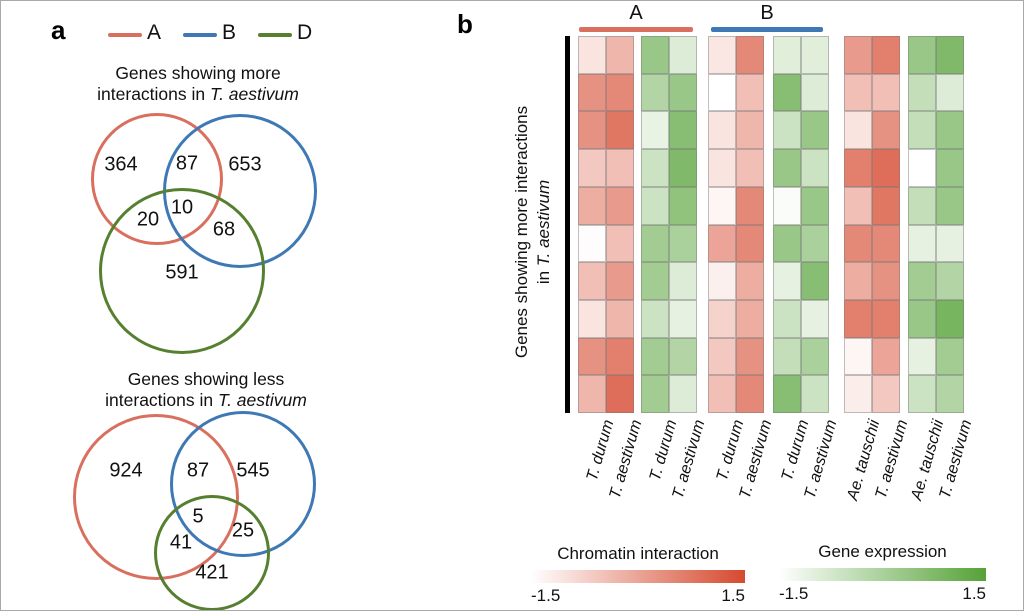  What do you see at coordinates (638, 553) in the screenshot?
I see `chromatin-legend-title: Chromatin interaction` at bounding box center [638, 553].